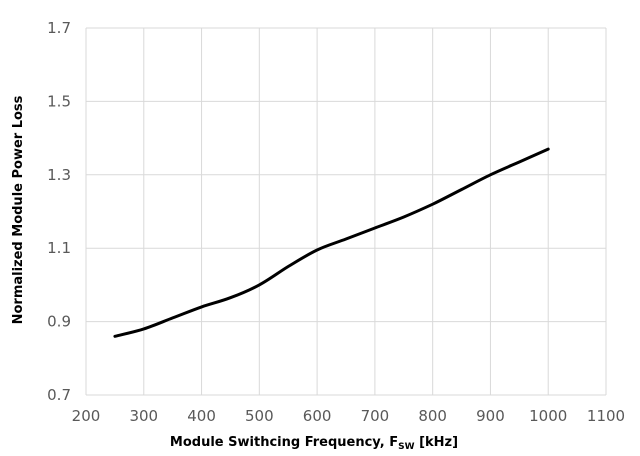 The image size is (640, 456). Describe the element at coordinates (143, 416) in the screenshot. I see `x-tick-label: 300` at that location.